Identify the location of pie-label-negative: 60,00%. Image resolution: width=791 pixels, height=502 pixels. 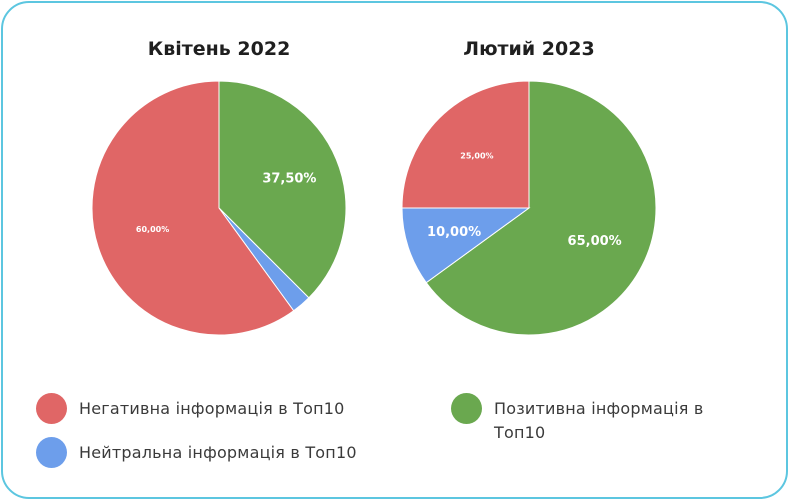
(152, 229).